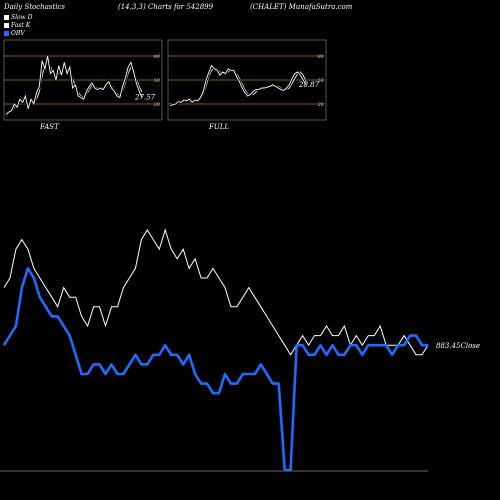 This screenshot has width=500, height=500. I want to click on legend-item-fast-k: Fast K, so click(17, 25).